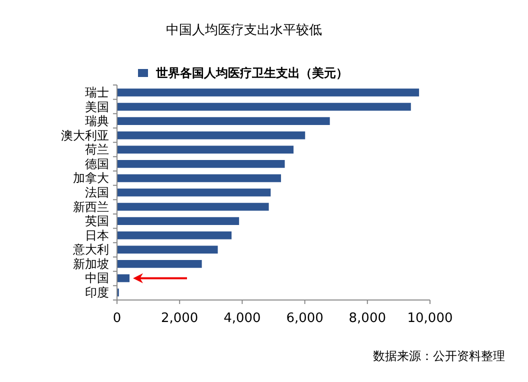  What do you see at coordinates (90, 249) in the screenshot?
I see `y-tick-label: 意大利` at bounding box center [90, 249].